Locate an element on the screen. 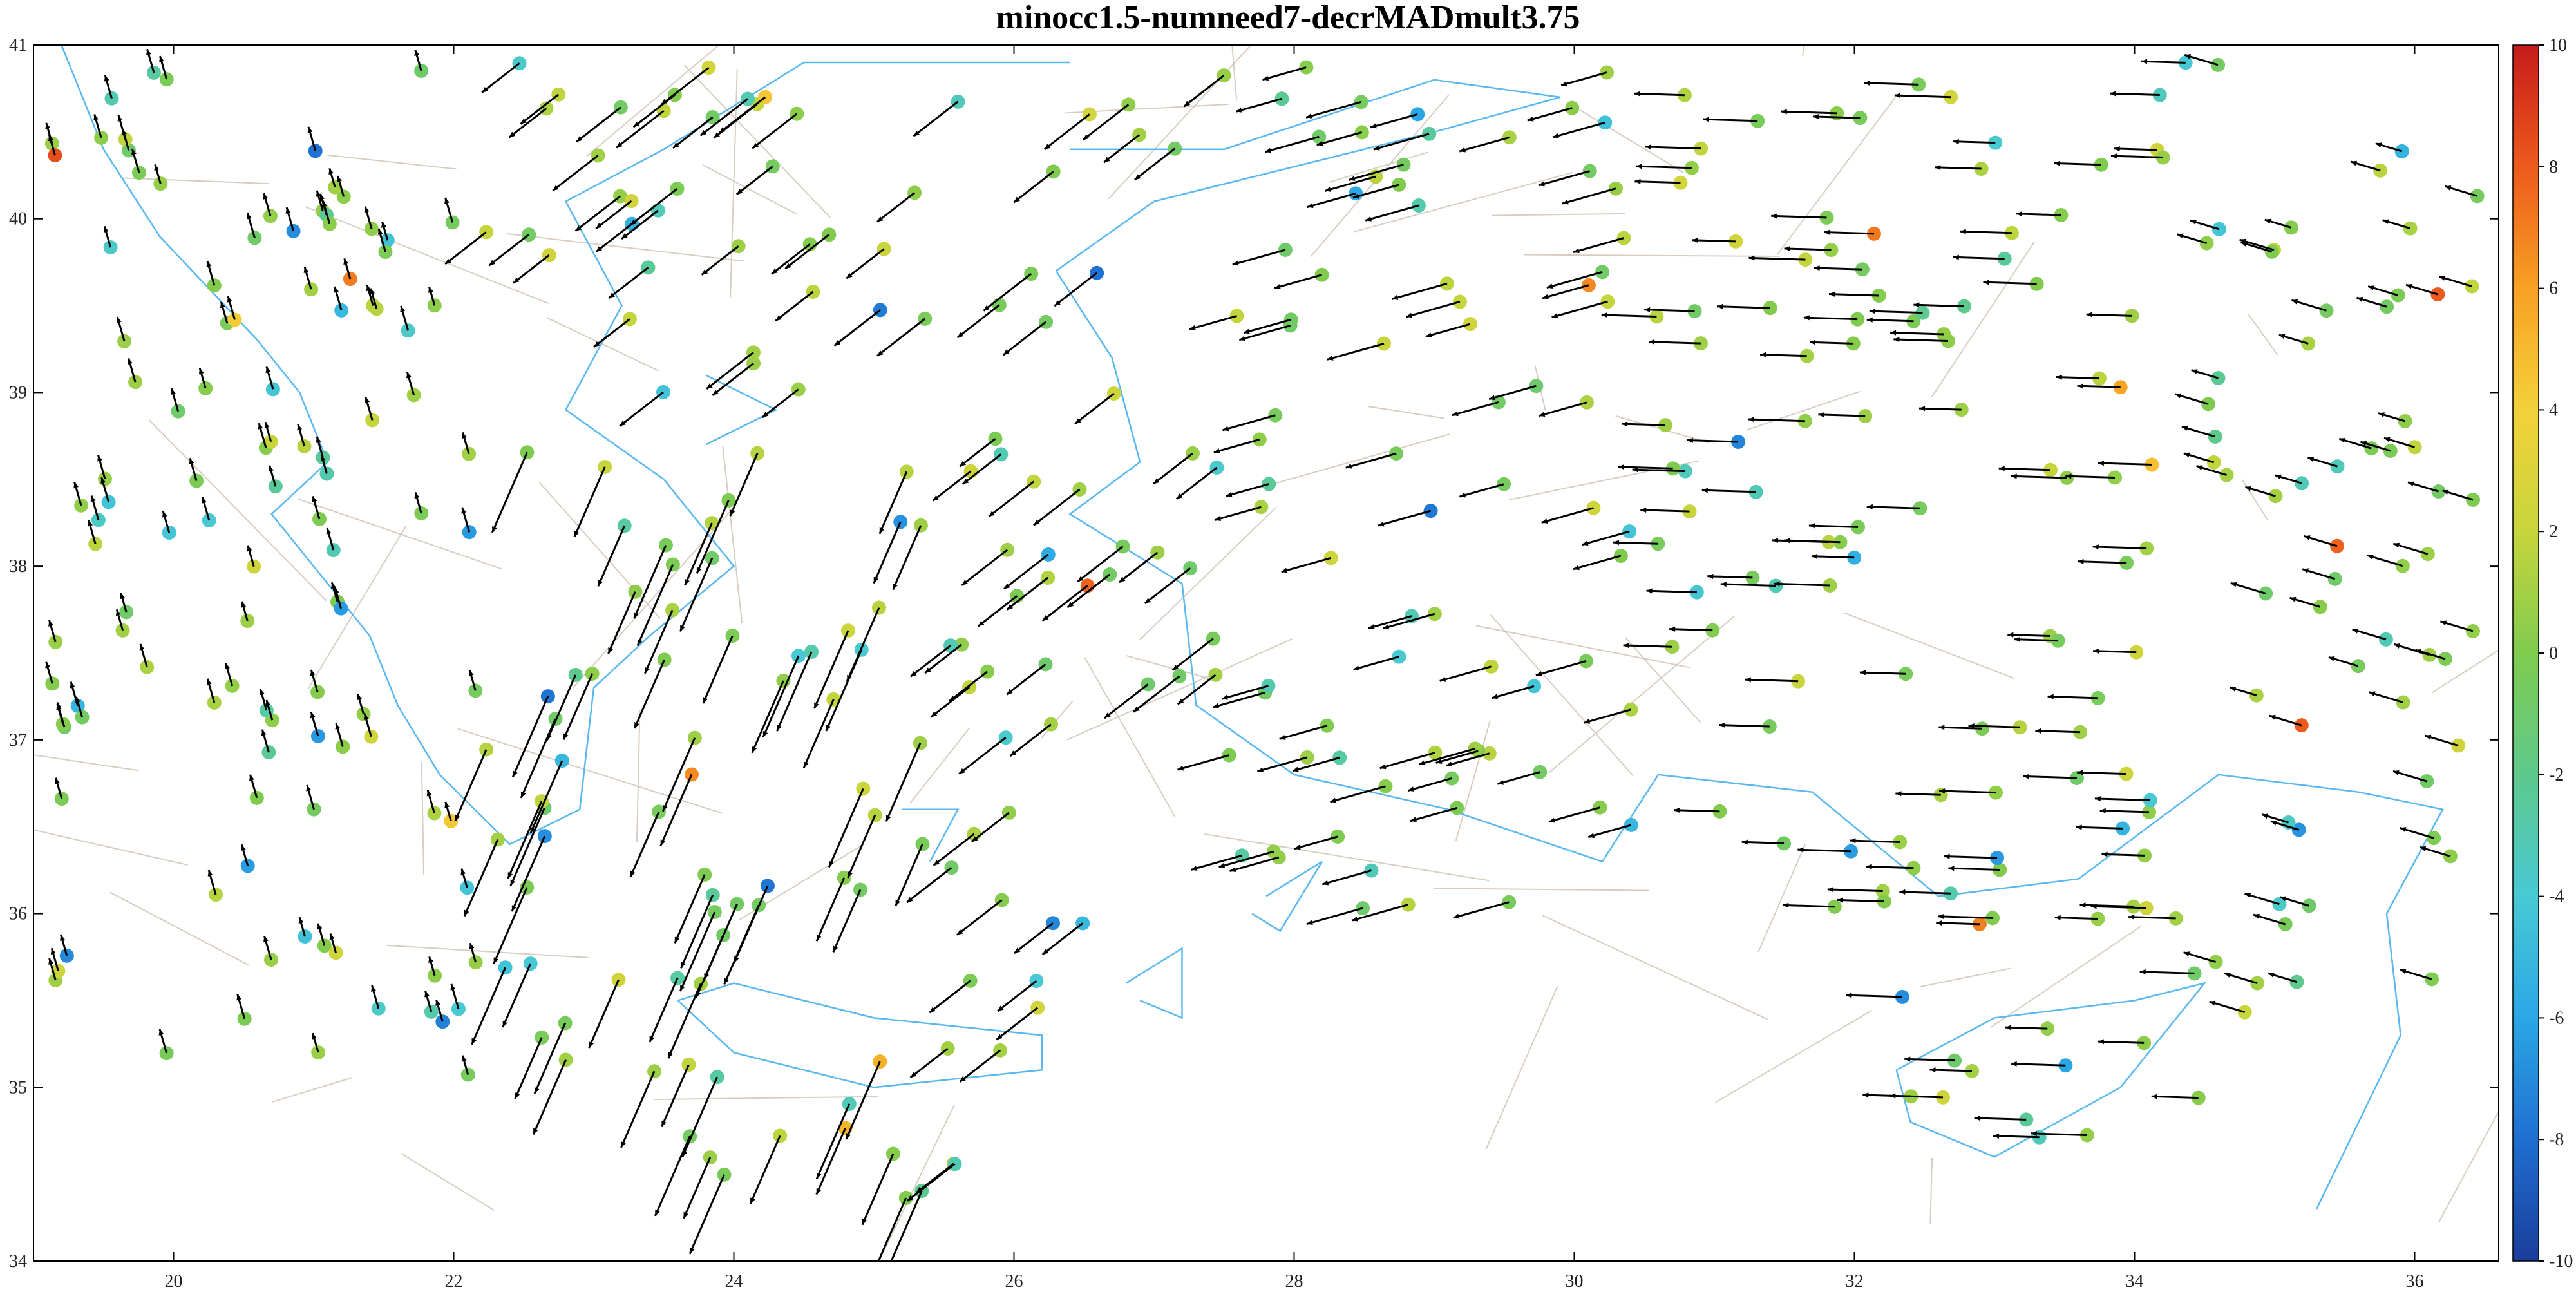  y-tick-label: 36 is located at coordinates (18, 914).